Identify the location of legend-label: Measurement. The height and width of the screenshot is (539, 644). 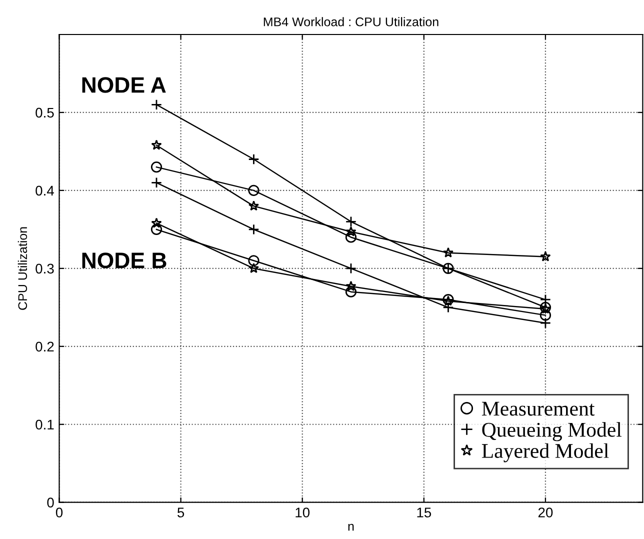
(538, 409).